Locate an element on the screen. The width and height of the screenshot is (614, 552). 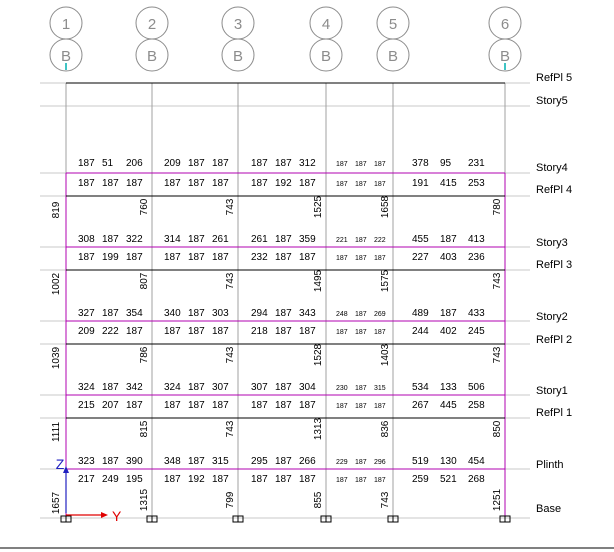
beam-value: 130 is located at coordinates (448, 461).